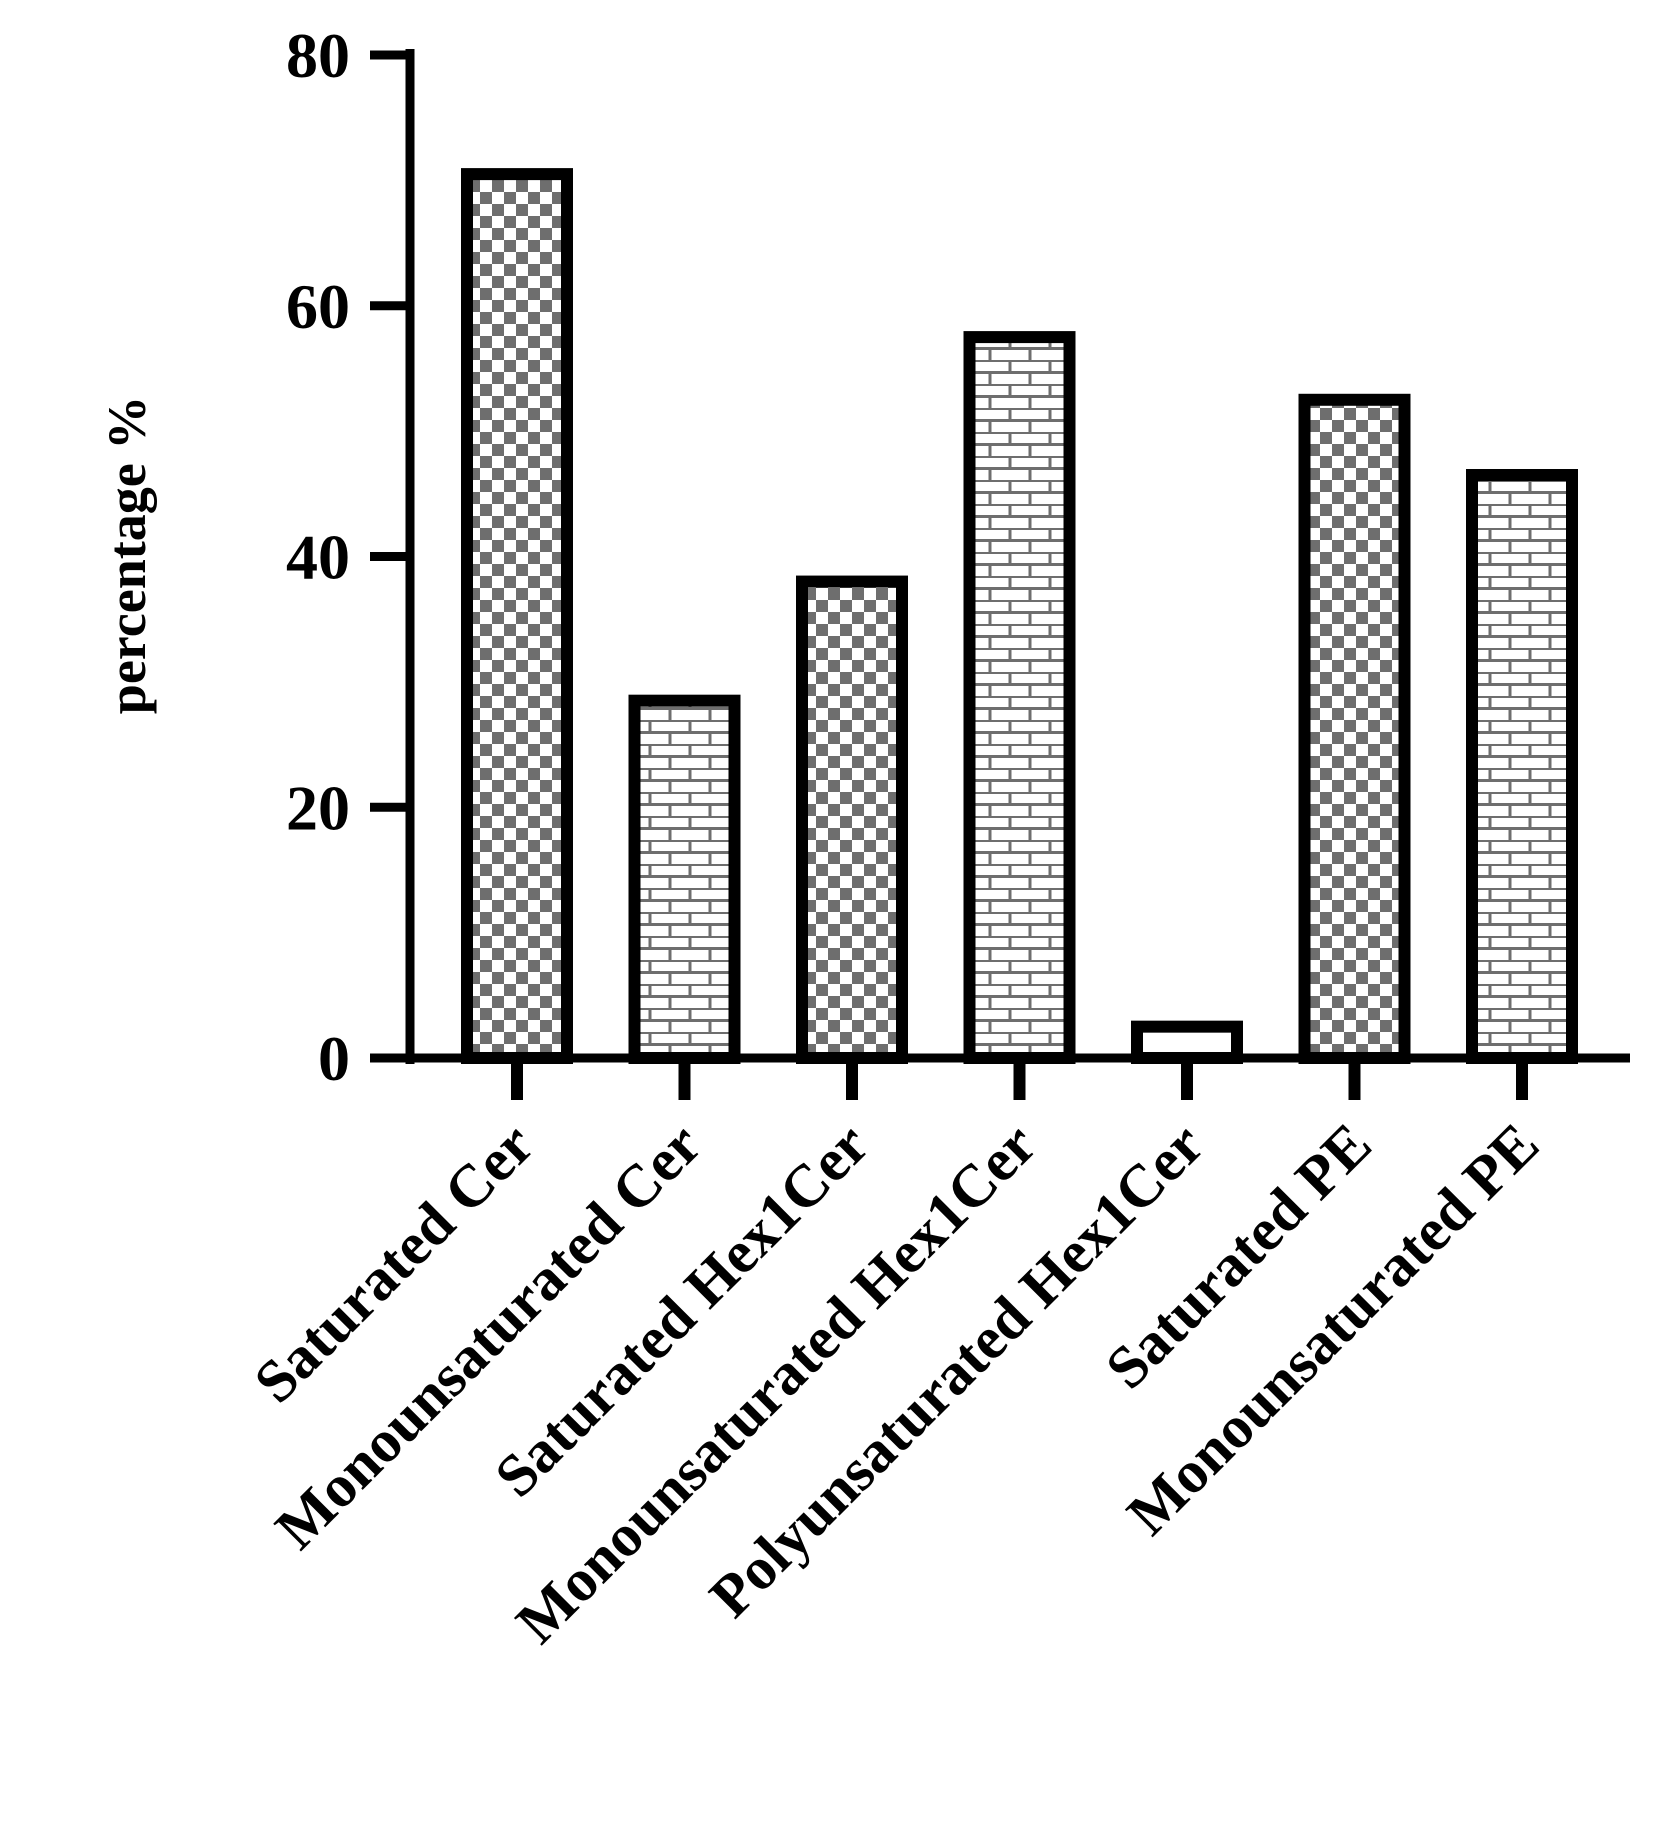 The image size is (1659, 1833). Describe the element at coordinates (318, 807) in the screenshot. I see `y-tick-label-20: 20` at that location.